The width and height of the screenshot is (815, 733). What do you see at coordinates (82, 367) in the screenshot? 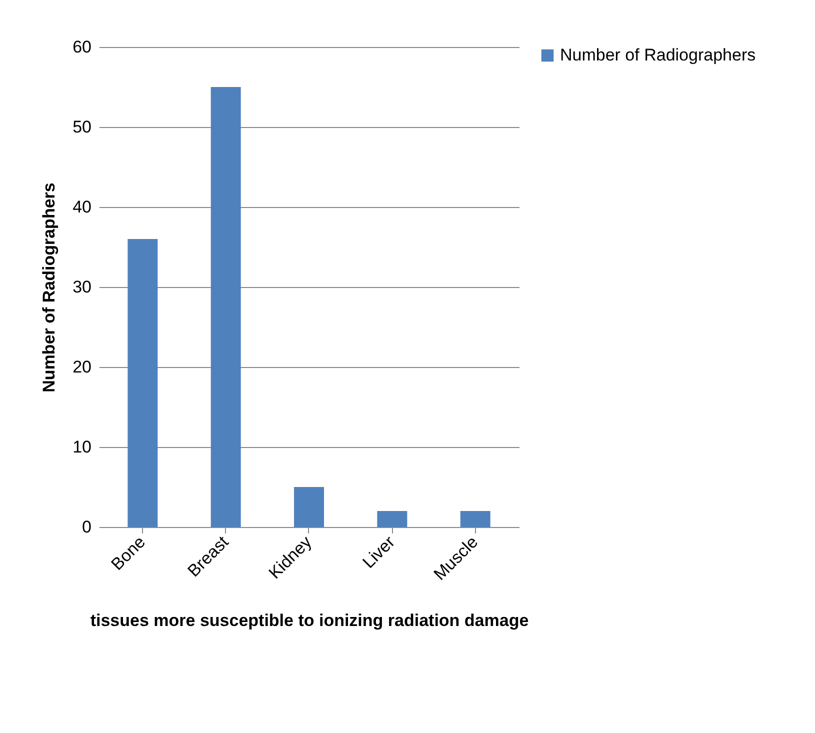
I see `y-tick-label: 20` at bounding box center [82, 367].